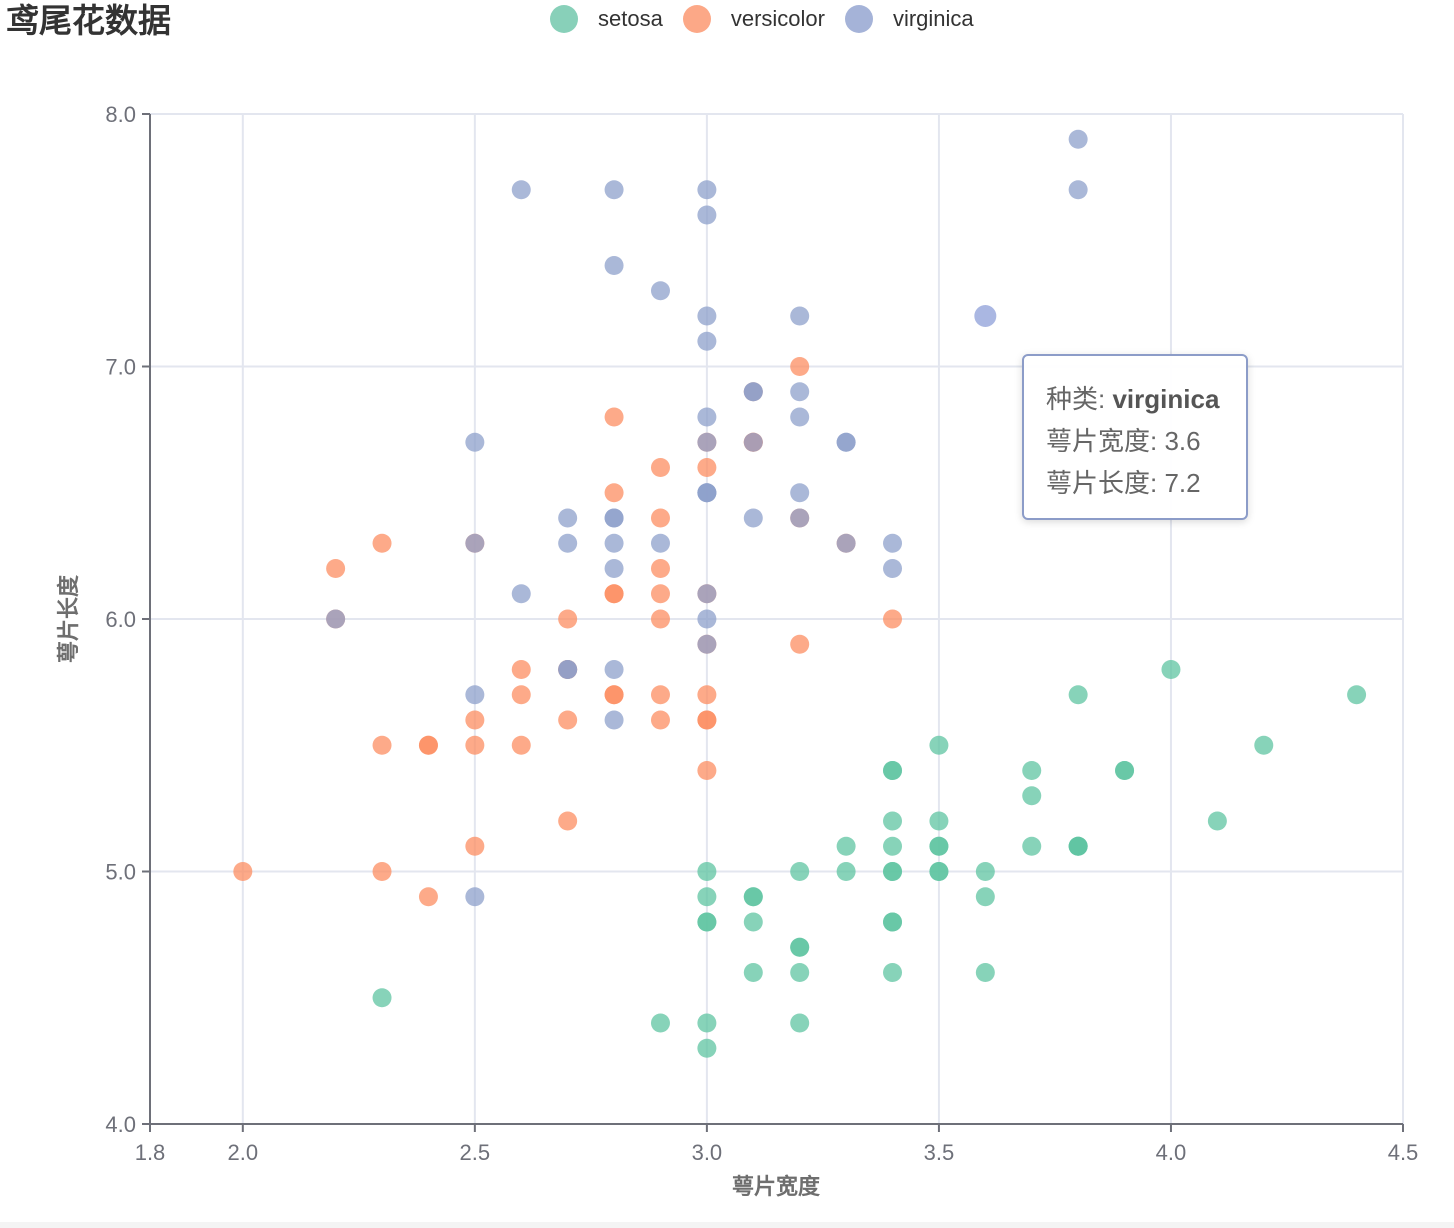 This screenshot has height=1228, width=1454. What do you see at coordinates (909, 19) in the screenshot?
I see `legend-item-virginica: virginica` at bounding box center [909, 19].